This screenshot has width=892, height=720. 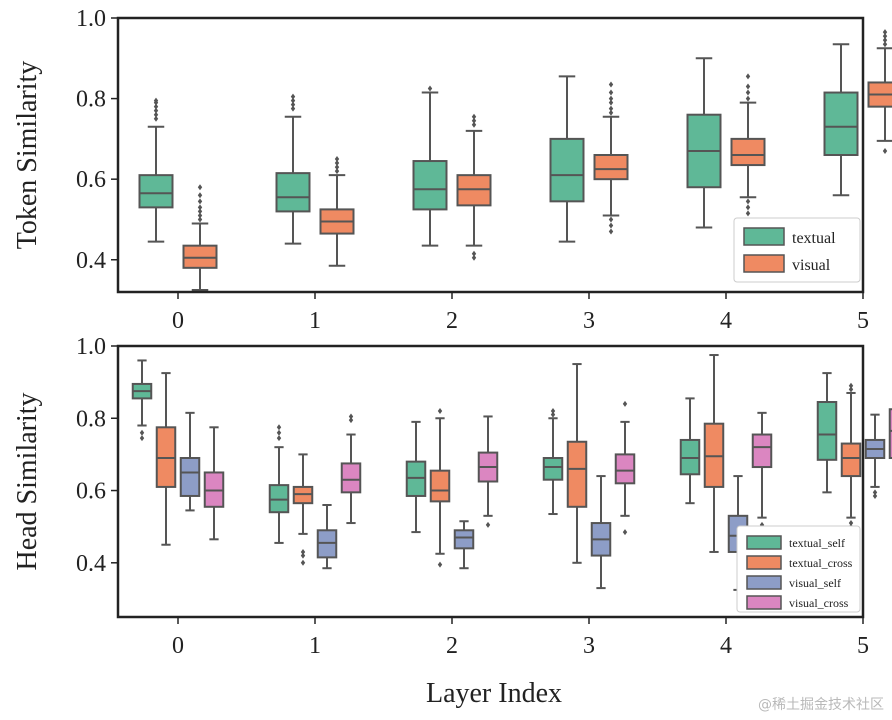 What do you see at coordinates (764, 236) in the screenshot?
I see `legend-swatch-textual` at bounding box center [764, 236].